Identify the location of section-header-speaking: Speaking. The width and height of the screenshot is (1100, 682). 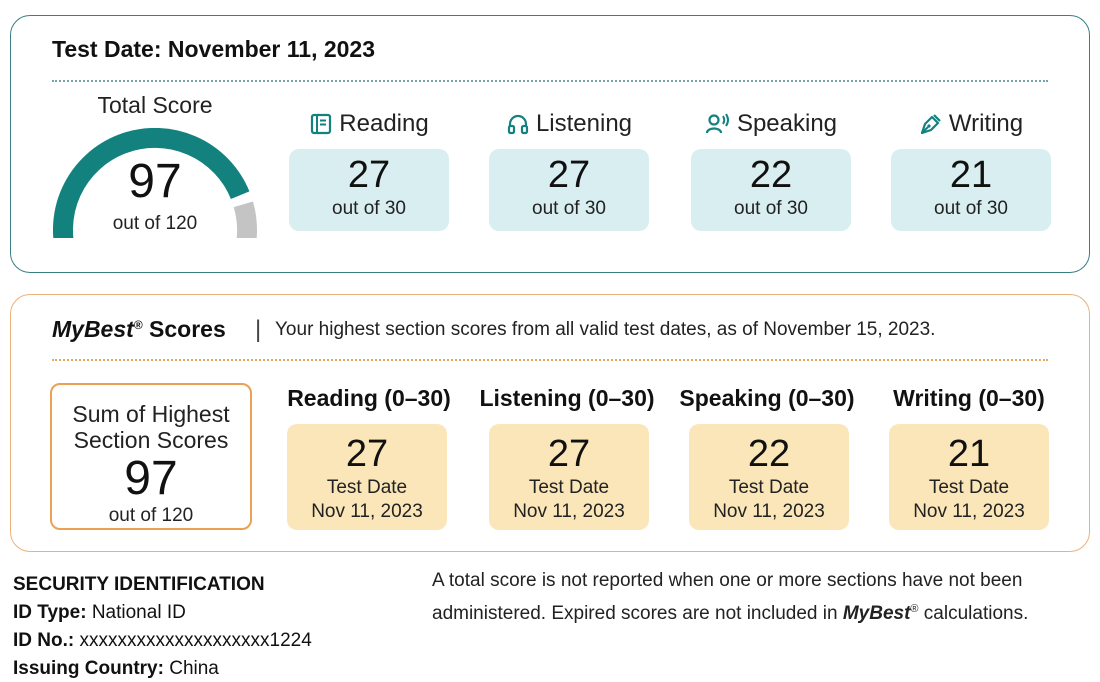
(771, 124).